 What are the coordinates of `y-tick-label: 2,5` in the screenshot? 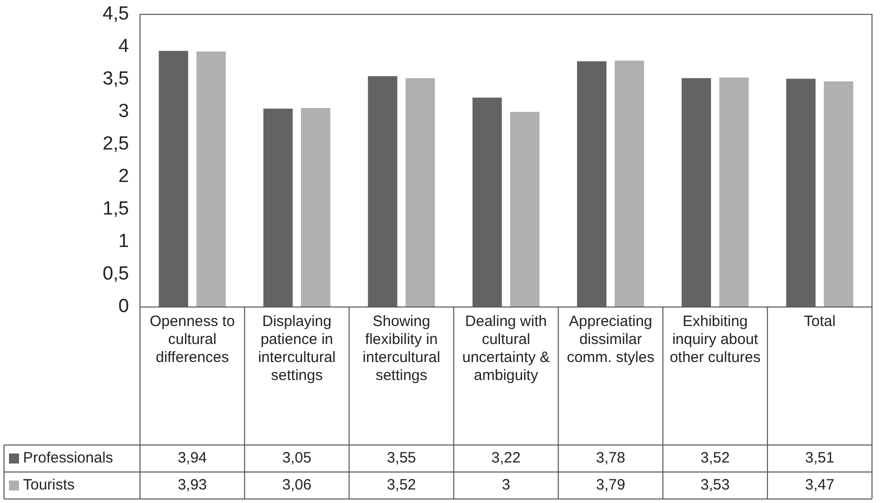 It's located at (115, 144).